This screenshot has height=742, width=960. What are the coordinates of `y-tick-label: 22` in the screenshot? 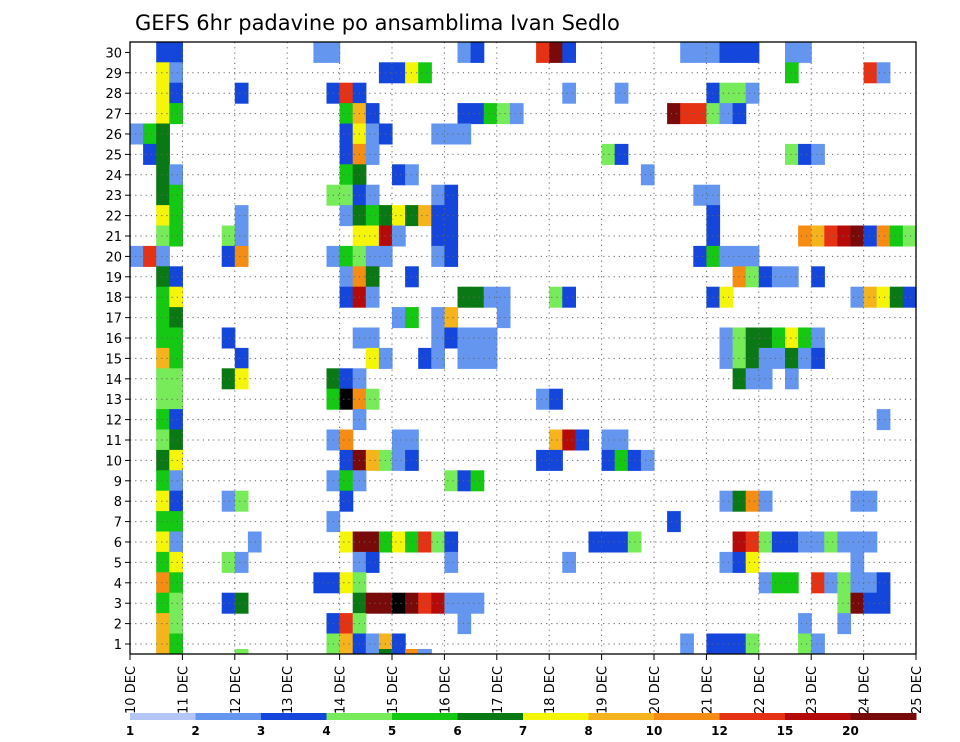 It's located at (113, 217).